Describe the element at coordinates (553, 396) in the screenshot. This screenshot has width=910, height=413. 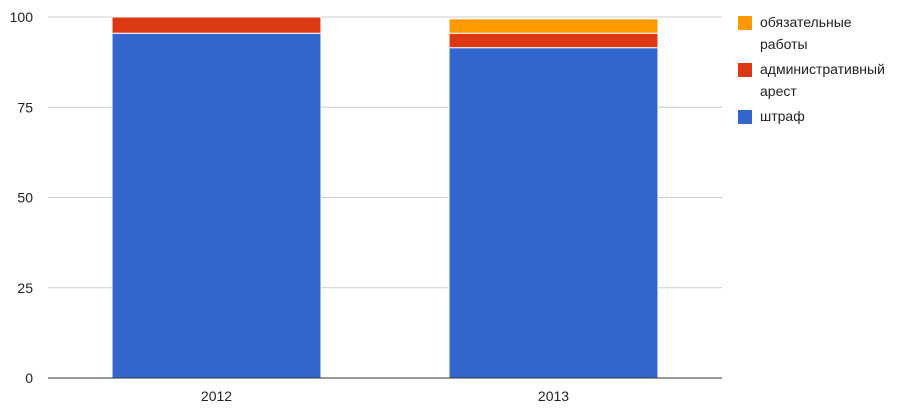
I see `x-category-label: 2013` at that location.